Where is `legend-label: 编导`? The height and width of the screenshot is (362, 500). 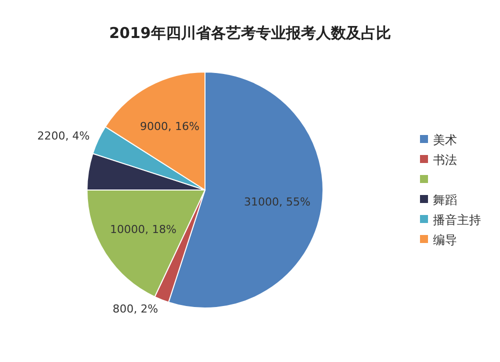
legend-label: 编导 is located at coordinates (445, 240).